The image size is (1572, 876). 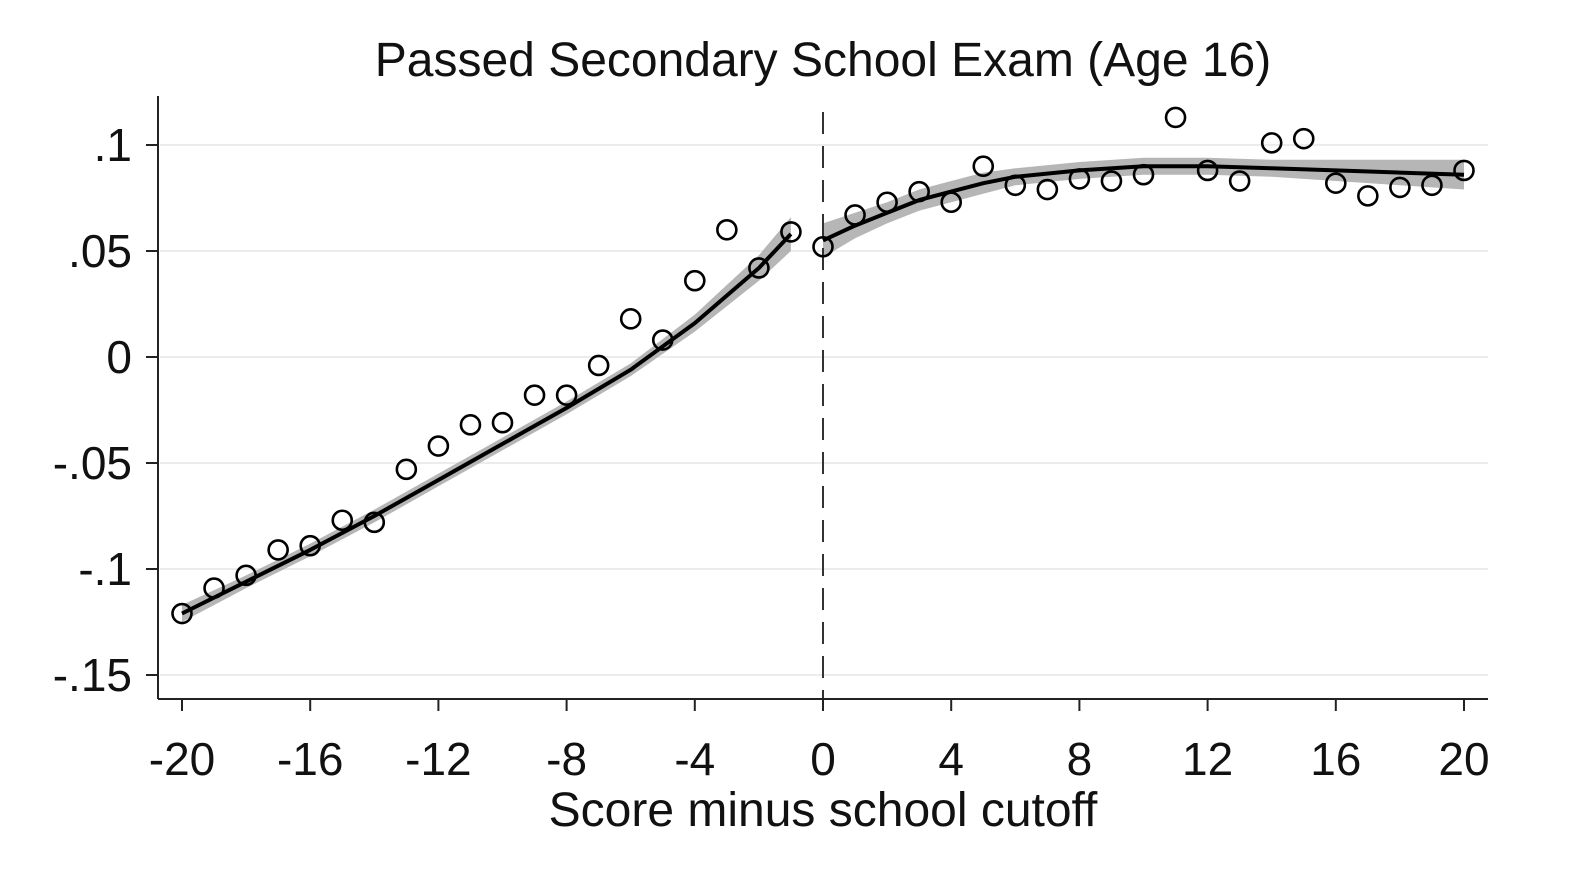 I want to click on x-tick-label: 4, so click(x=951, y=759).